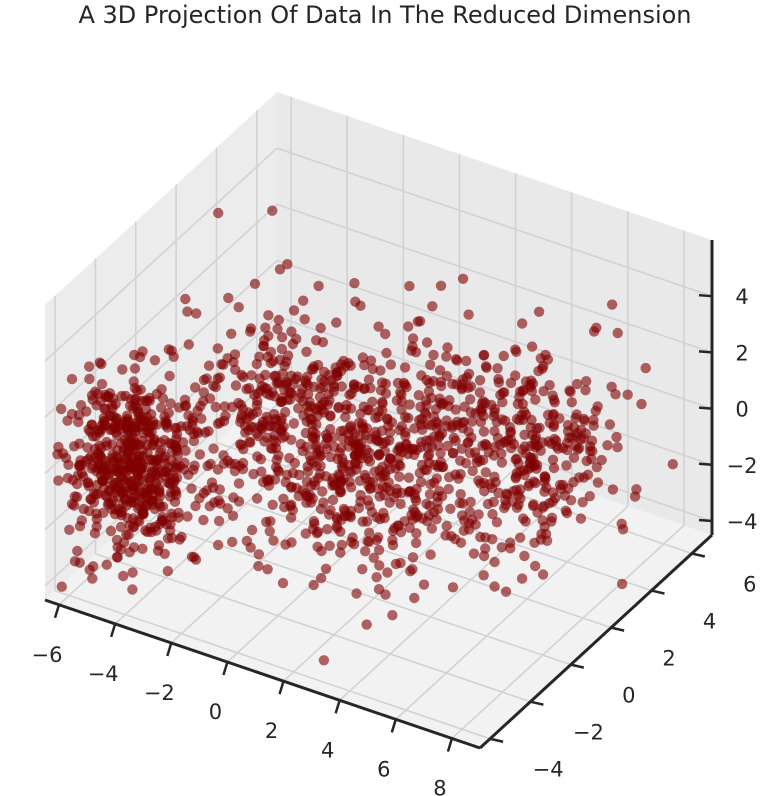 The height and width of the screenshot is (796, 770). I want to click on z-tick-mark, so click(705, 352).